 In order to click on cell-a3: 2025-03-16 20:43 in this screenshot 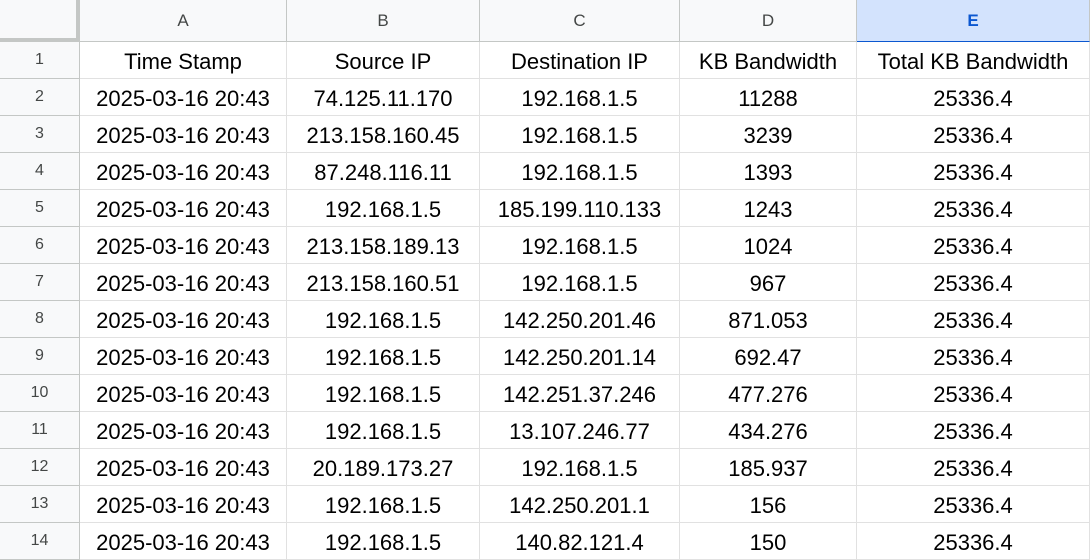, I will do `click(183, 134)`.